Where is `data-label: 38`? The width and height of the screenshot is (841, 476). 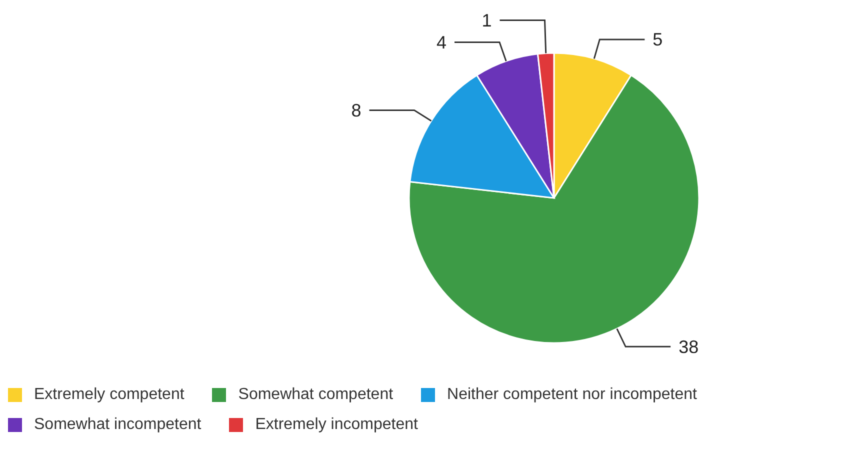
data-label: 38 is located at coordinates (688, 346).